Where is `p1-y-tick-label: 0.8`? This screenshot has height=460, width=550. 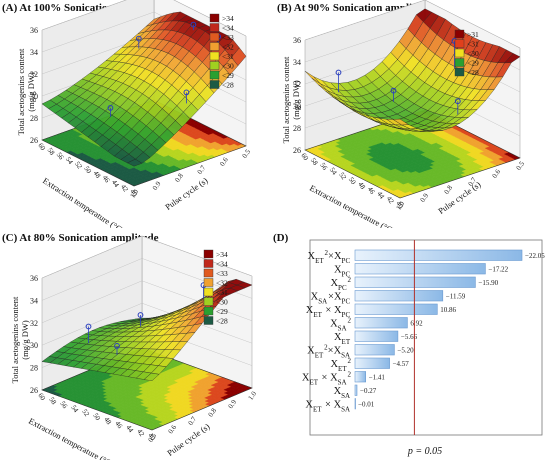 p1-y-tick-label: 0.8 is located at coordinates (449, 190).